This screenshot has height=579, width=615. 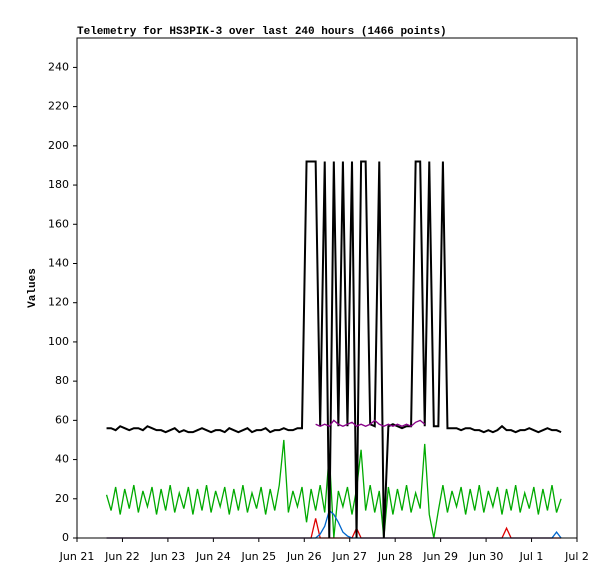 I want to click on x-tick-label: Jul 2, so click(x=576, y=556).